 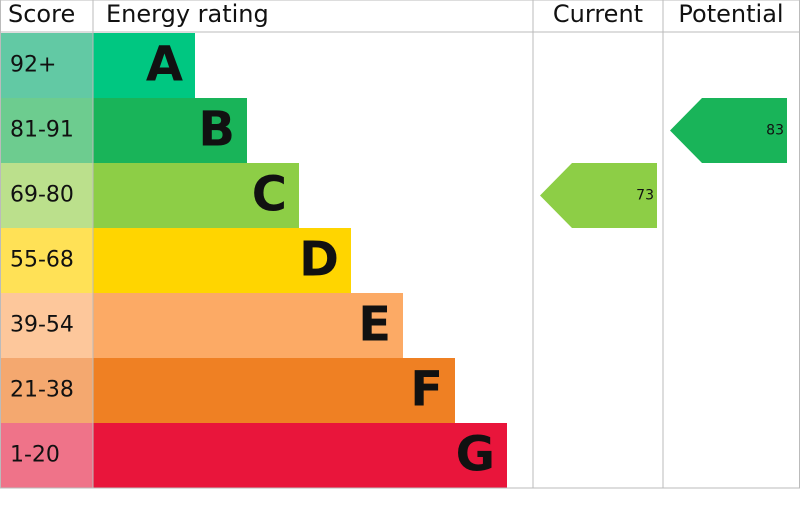 I want to click on rating-letter: B, so click(x=216, y=130).